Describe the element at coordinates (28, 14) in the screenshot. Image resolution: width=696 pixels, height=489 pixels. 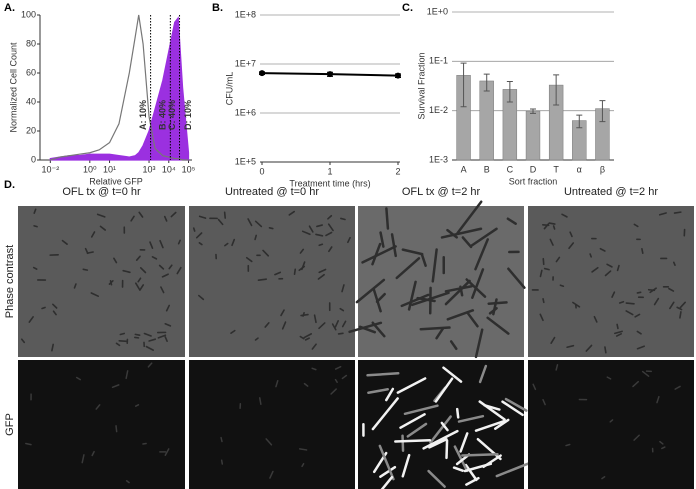
I see `y-tick-label: 100` at that location.